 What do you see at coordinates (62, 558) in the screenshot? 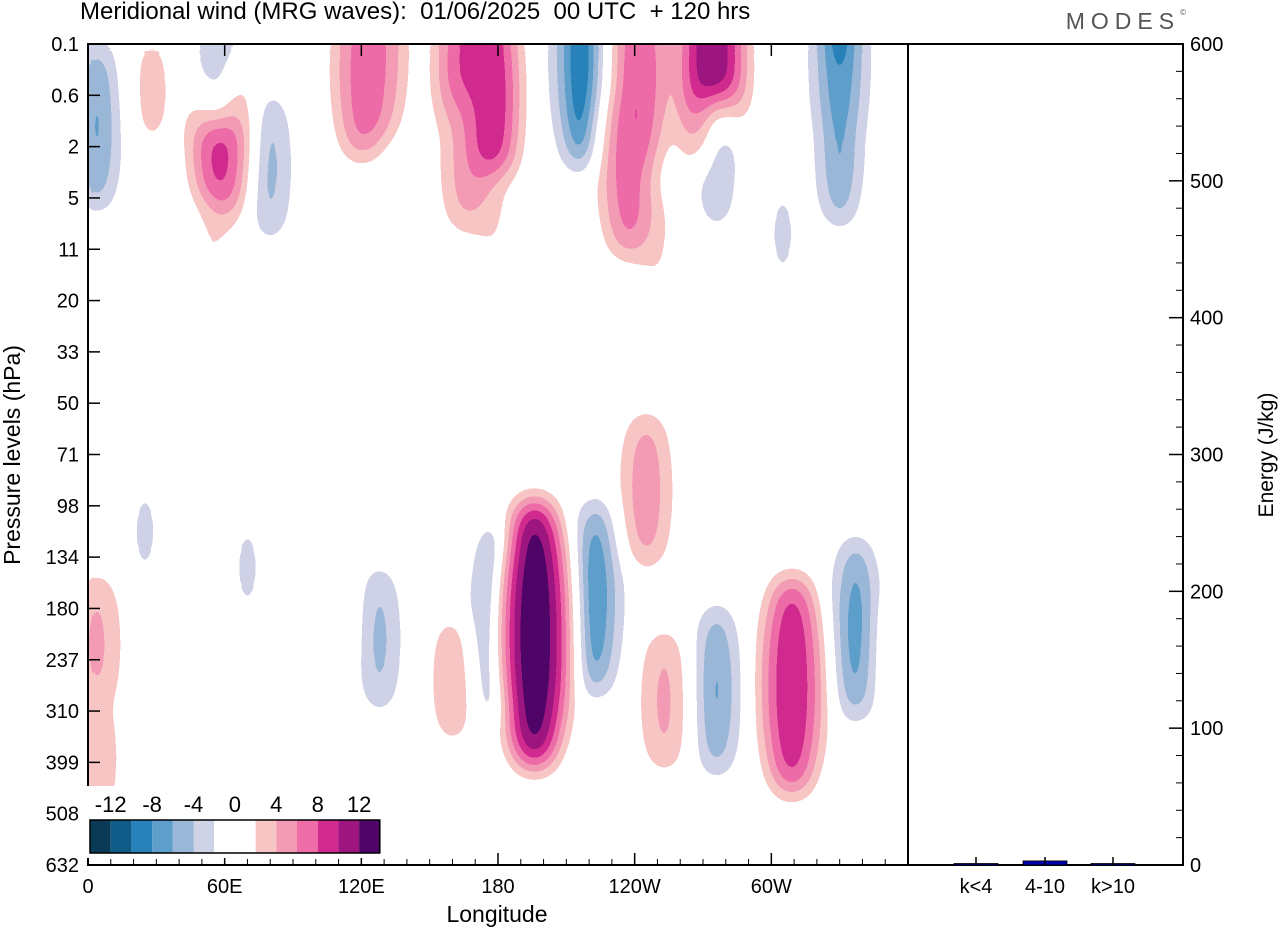
I see `y-tick-label: 134` at bounding box center [62, 558].